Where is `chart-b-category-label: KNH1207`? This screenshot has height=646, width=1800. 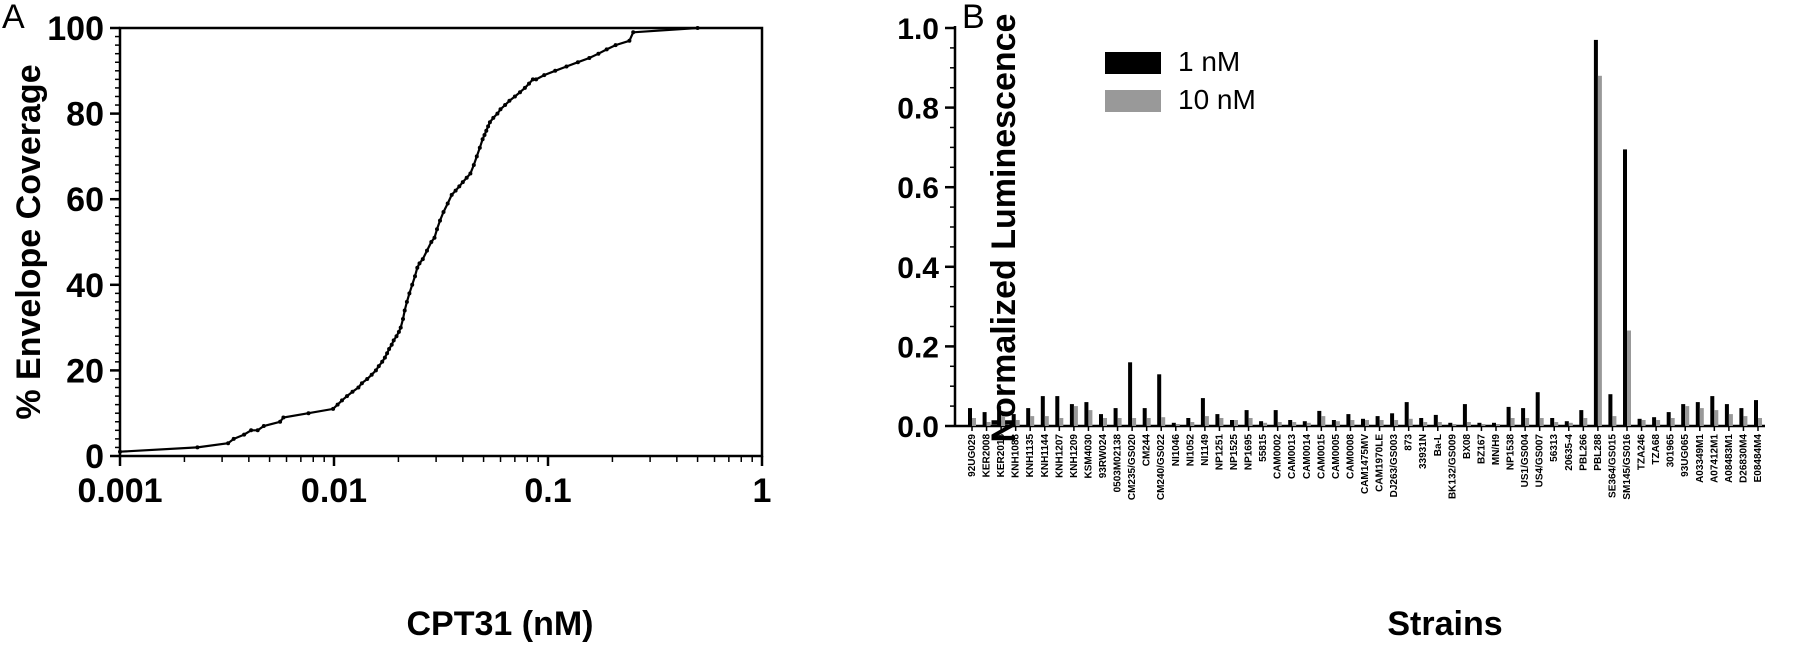
chart-b-category-label: KNH1207 is located at coordinates (1059, 456).